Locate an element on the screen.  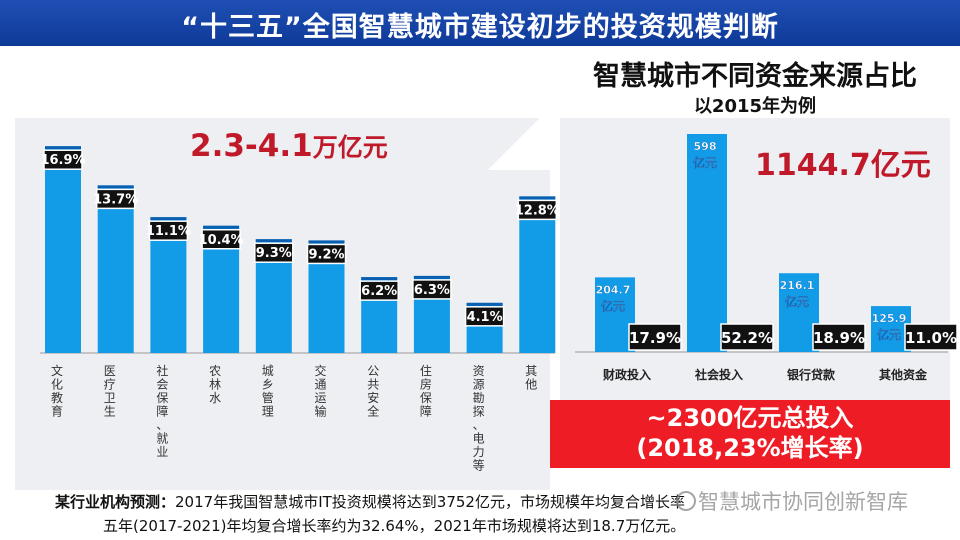
left-category-label: 公共安全 is located at coordinates (373, 391).